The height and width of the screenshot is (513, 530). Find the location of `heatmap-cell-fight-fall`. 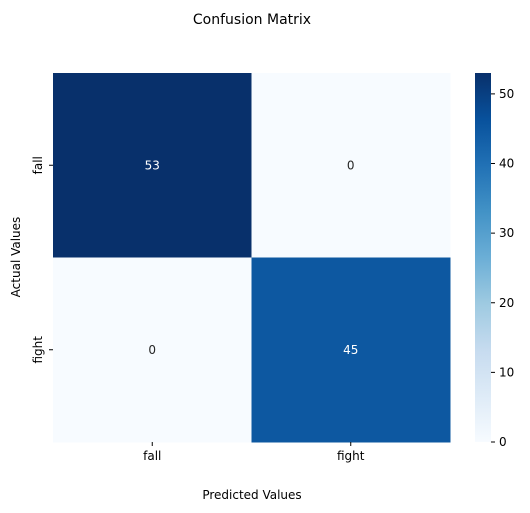

heatmap-cell-fight-fall is located at coordinates (152, 350).